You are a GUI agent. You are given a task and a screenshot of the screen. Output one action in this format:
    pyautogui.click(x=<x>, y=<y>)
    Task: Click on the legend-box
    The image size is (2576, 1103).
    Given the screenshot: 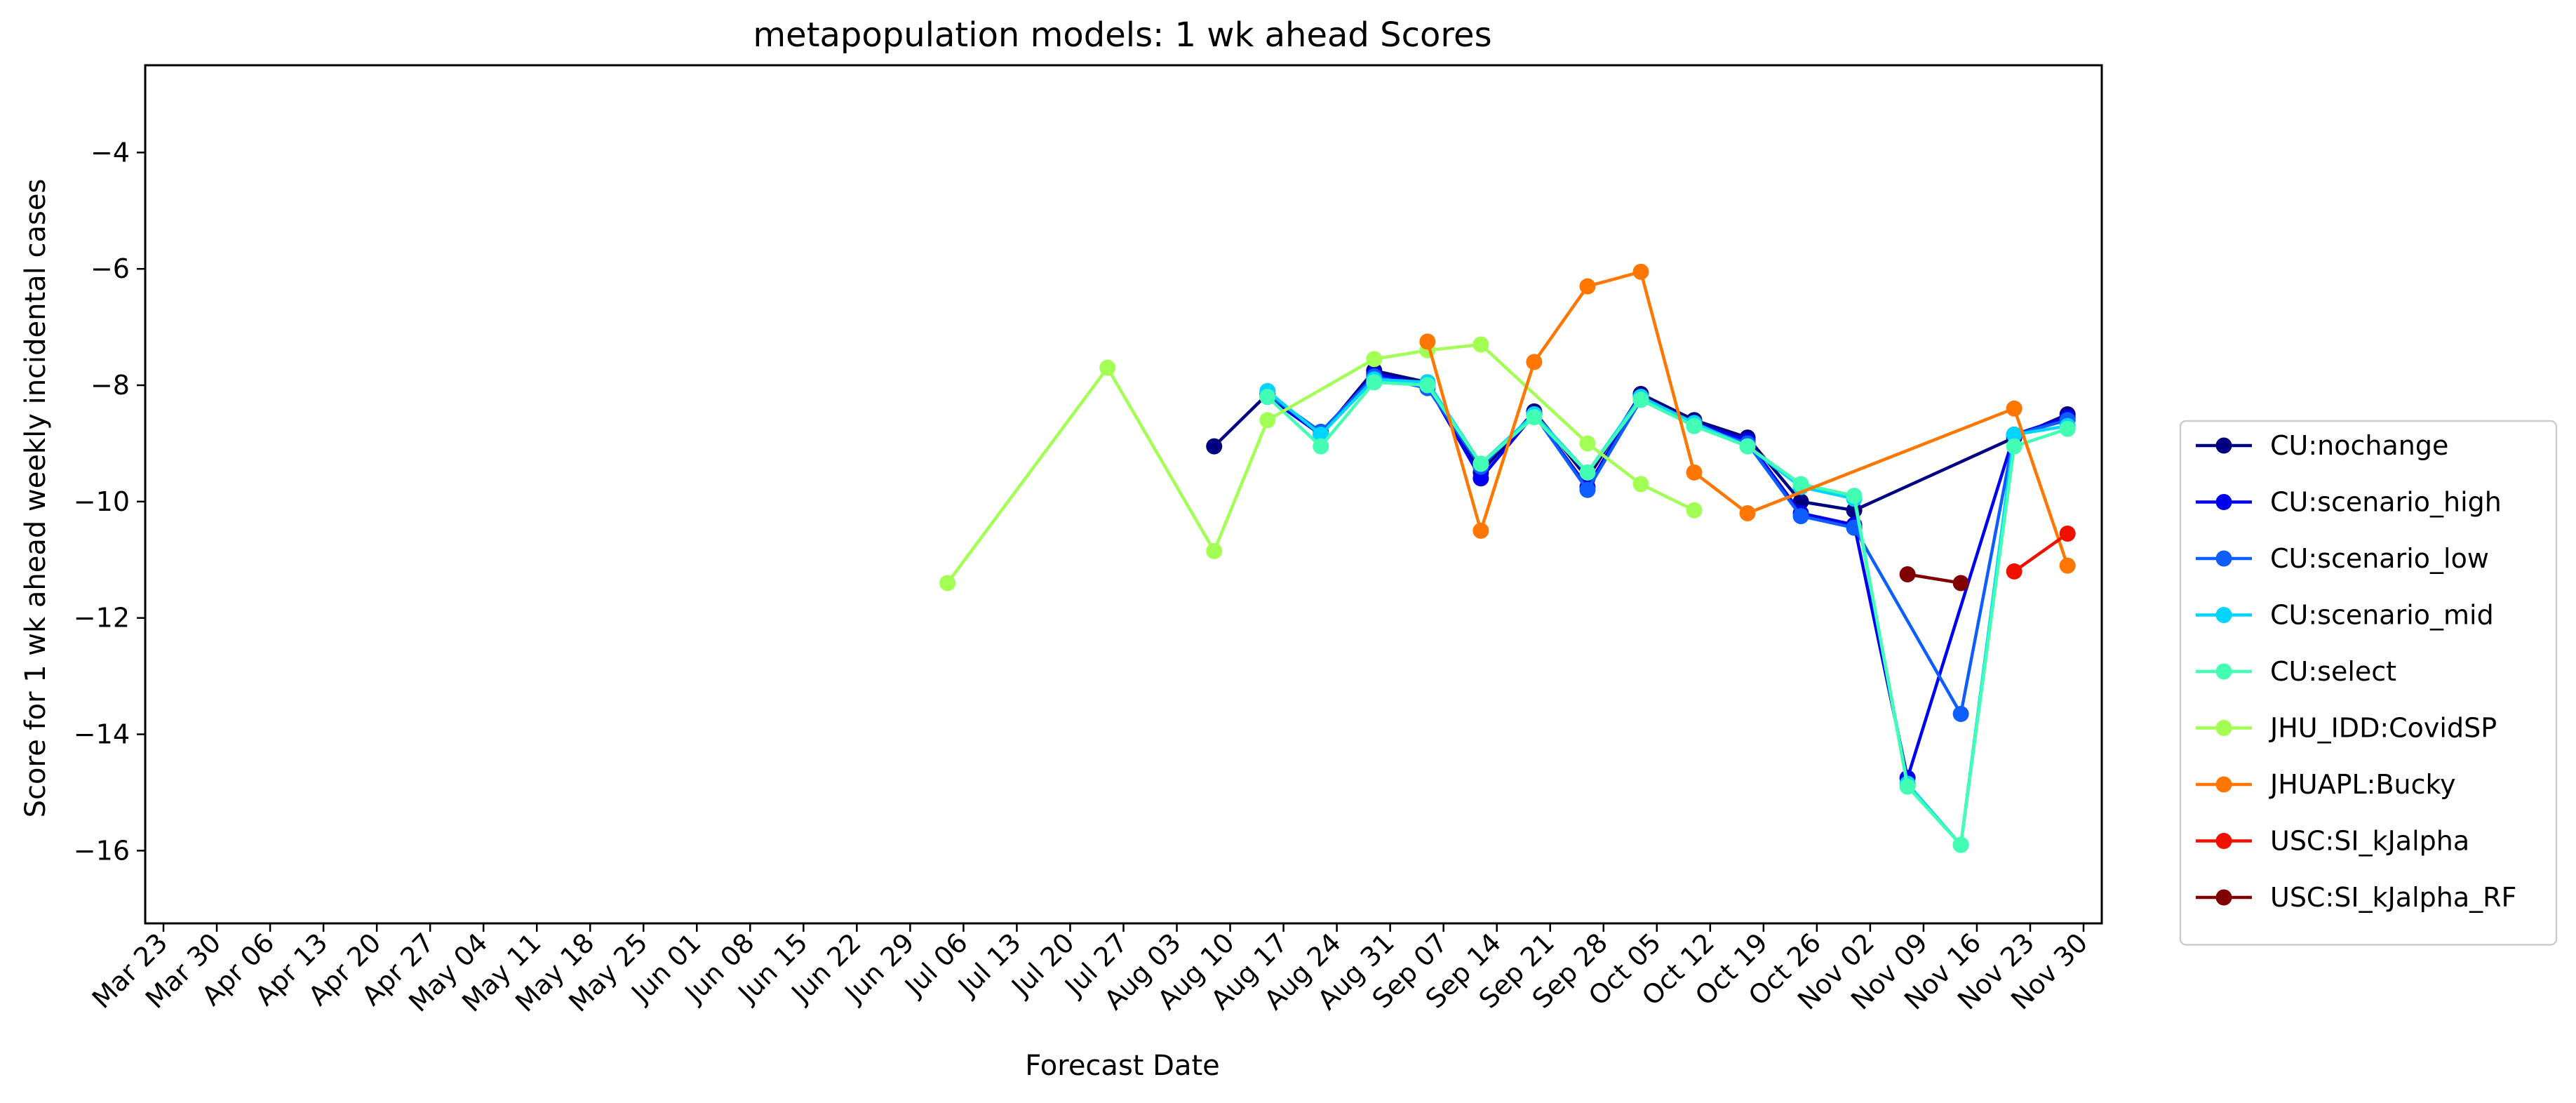 What is the action you would take?
    pyautogui.click(x=2368, y=683)
    